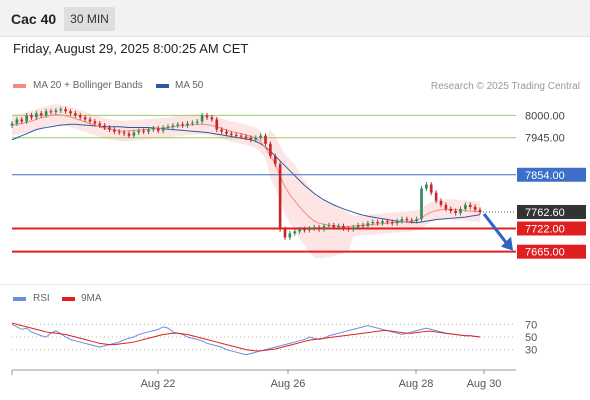 Image resolution: width=590 pixels, height=400 pixels. I want to click on level-tag-text: 8000.00, so click(545, 116).